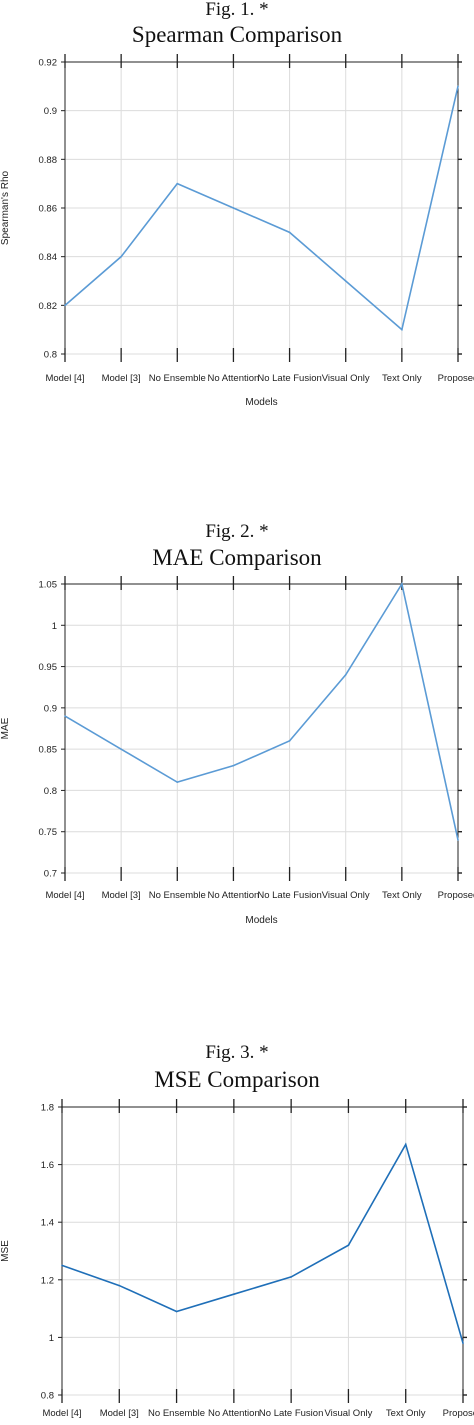 This screenshot has height=1425, width=474. I want to click on y-tick-label: 1.2, so click(47, 1280).